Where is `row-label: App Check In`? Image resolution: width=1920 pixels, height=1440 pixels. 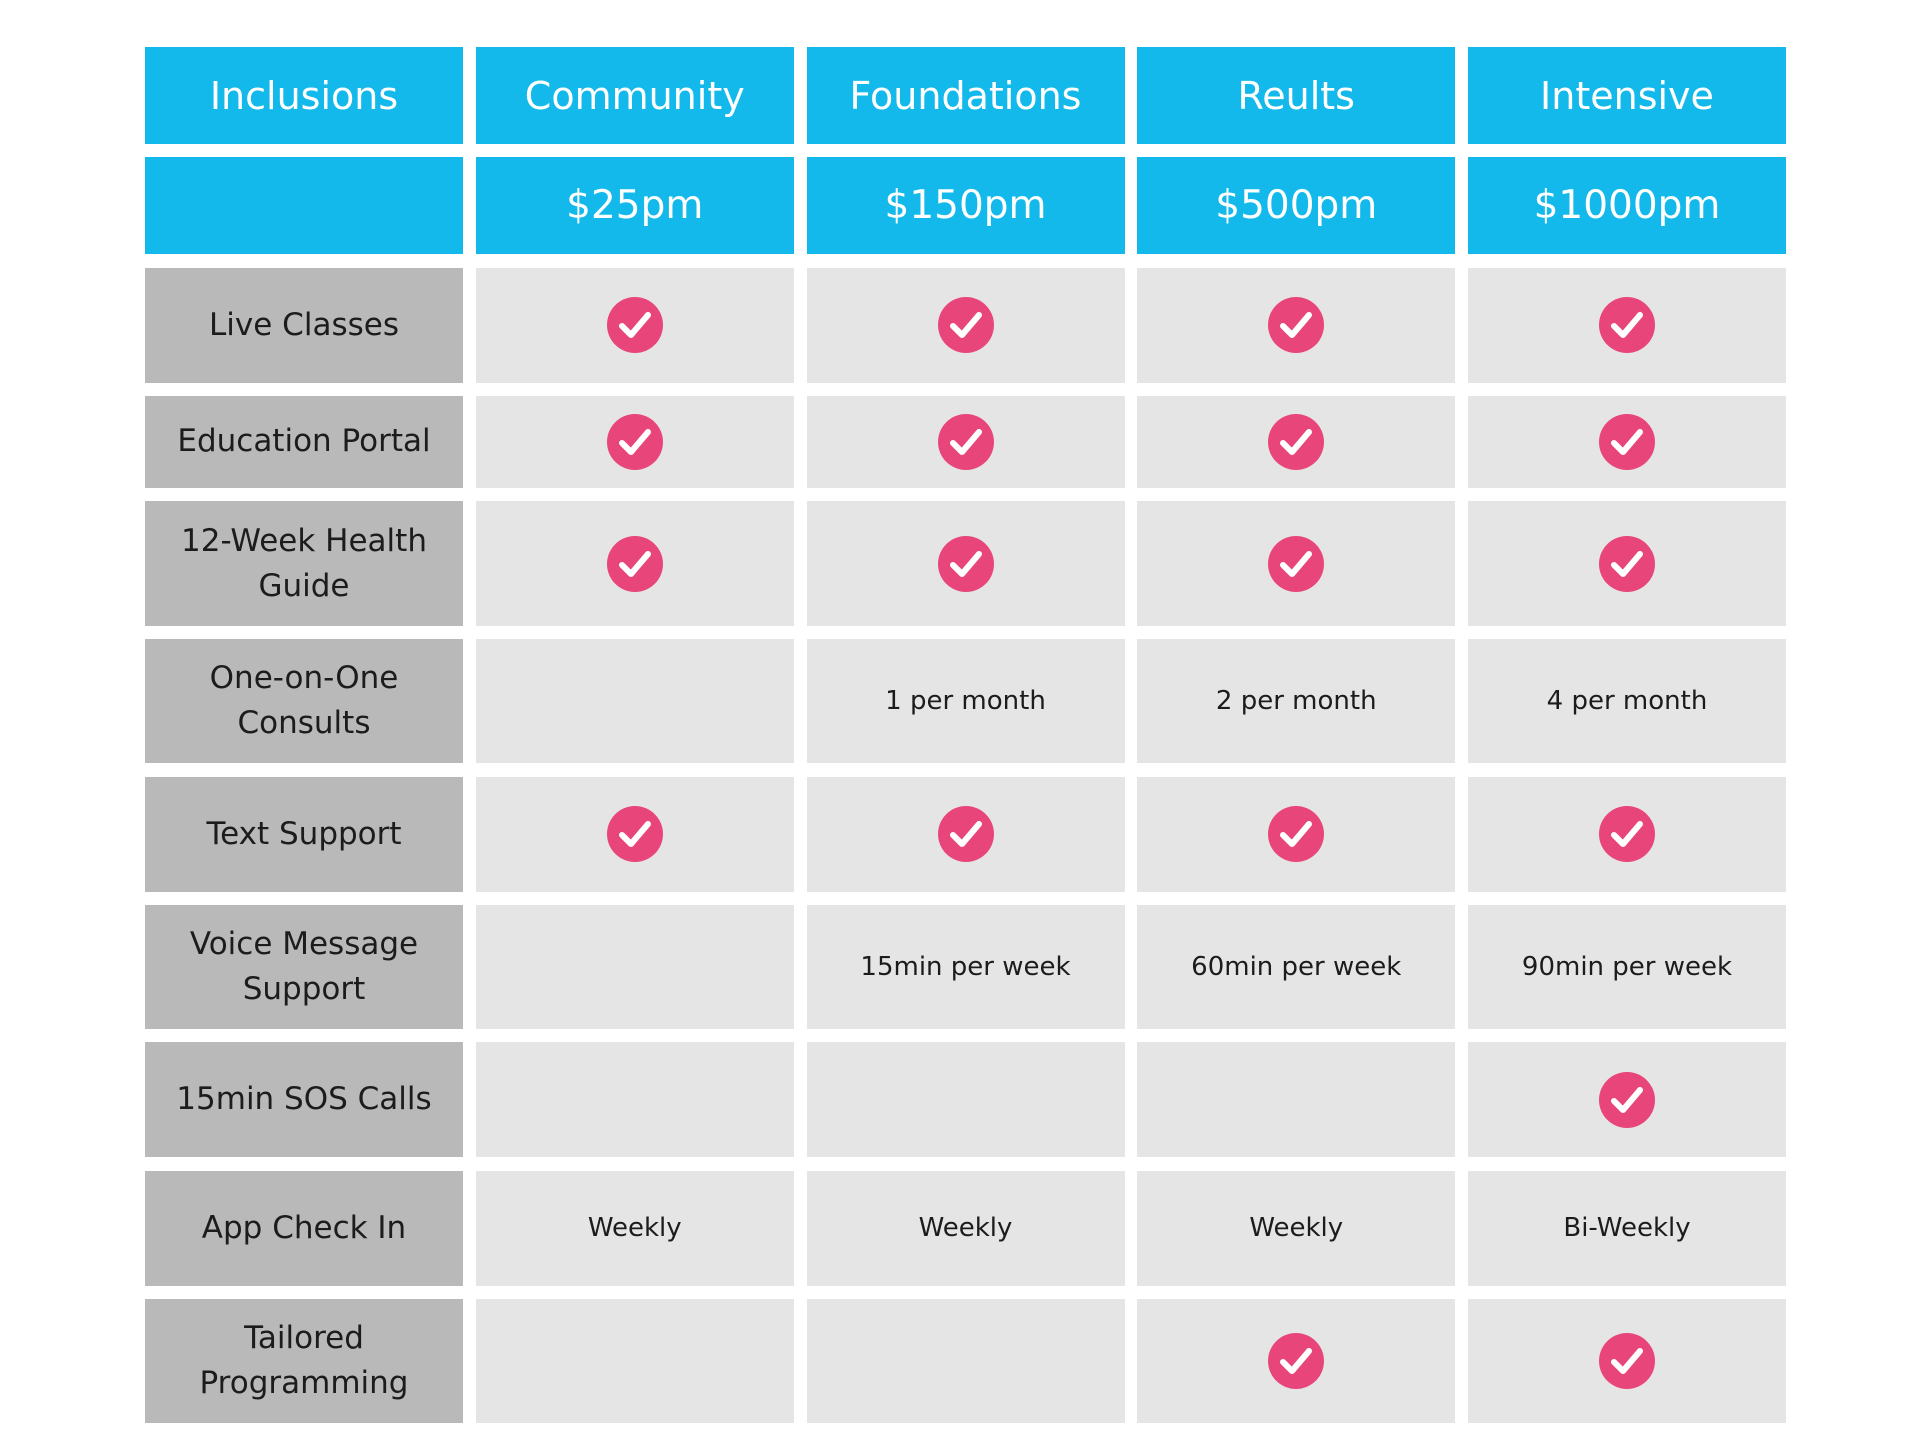 row-label: App Check In is located at coordinates (304, 1228).